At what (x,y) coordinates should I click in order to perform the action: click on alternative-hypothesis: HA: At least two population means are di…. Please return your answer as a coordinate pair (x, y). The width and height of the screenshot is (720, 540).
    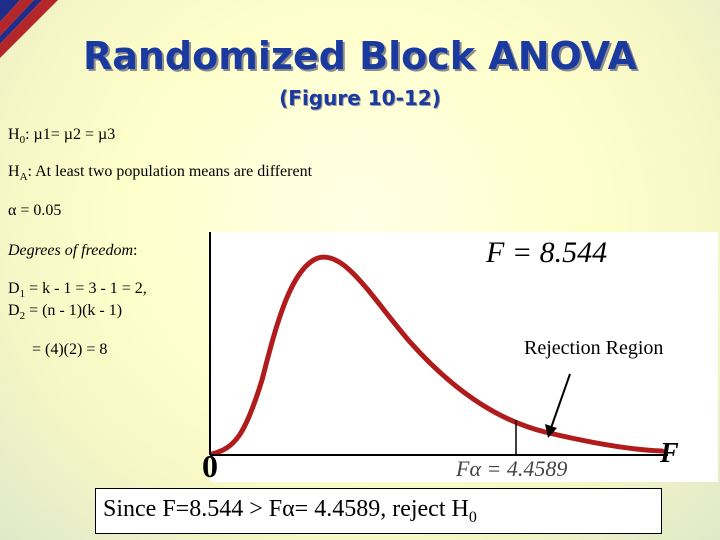
    Looking at the image, I should click on (160, 173).